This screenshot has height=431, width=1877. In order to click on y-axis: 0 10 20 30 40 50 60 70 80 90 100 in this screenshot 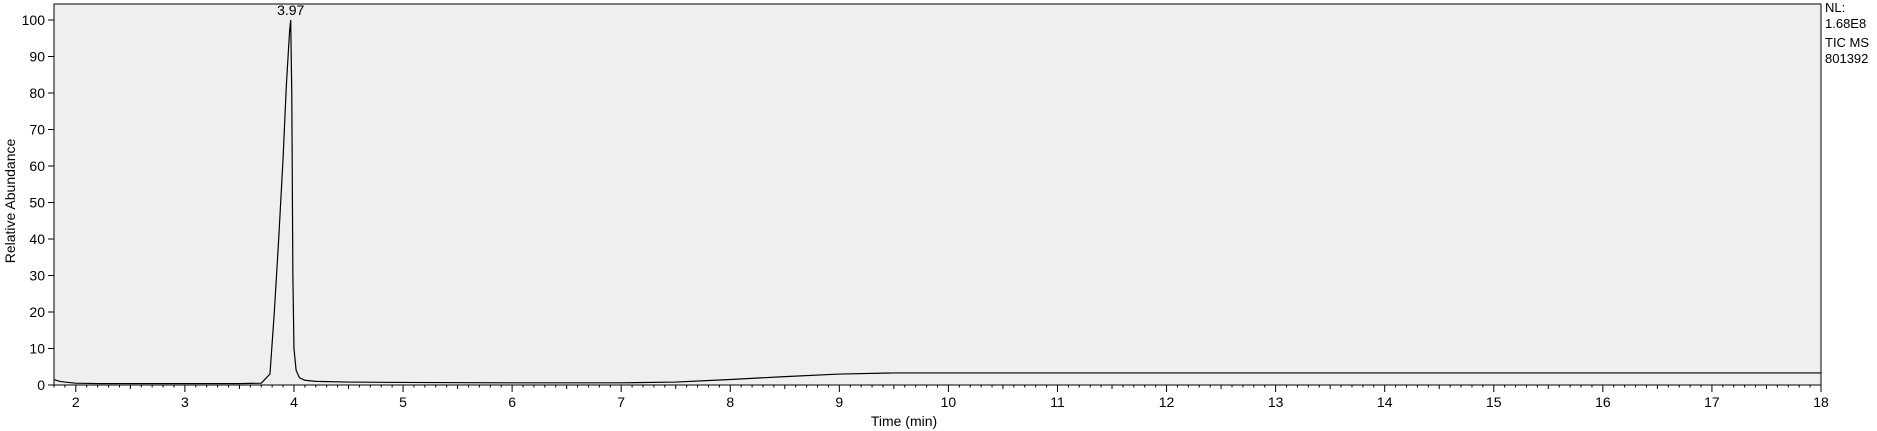, I will do `click(38, 202)`.